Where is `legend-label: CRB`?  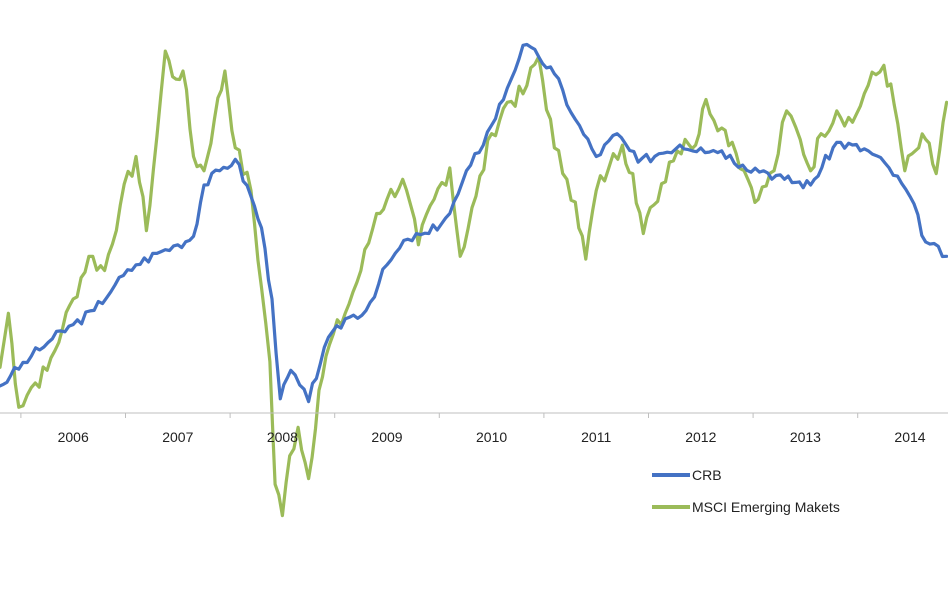 legend-label: CRB is located at coordinates (707, 475).